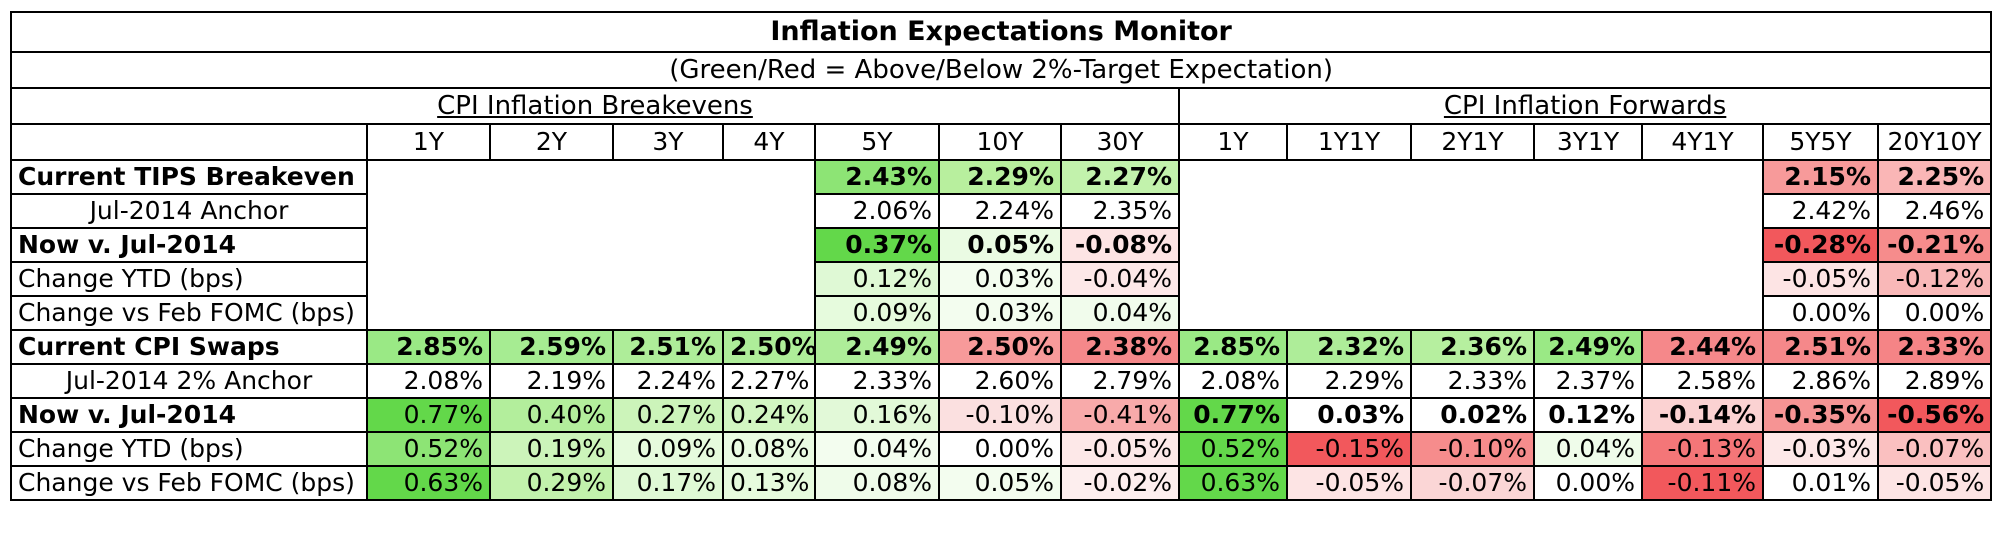 The image size is (2000, 546). What do you see at coordinates (877, 245) in the screenshot?
I see `value-cell: 0.37%` at bounding box center [877, 245].